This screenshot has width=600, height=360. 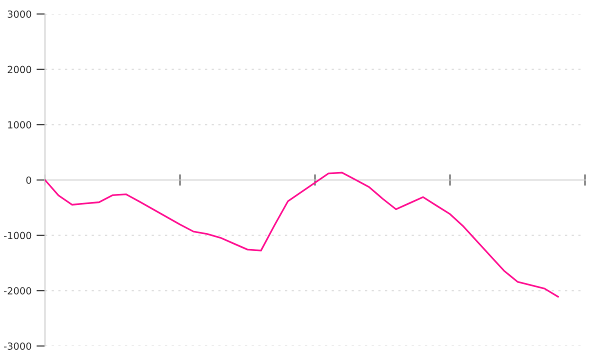 What do you see at coordinates (20, 14) in the screenshot?
I see `y-tick-label: 3000` at bounding box center [20, 14].